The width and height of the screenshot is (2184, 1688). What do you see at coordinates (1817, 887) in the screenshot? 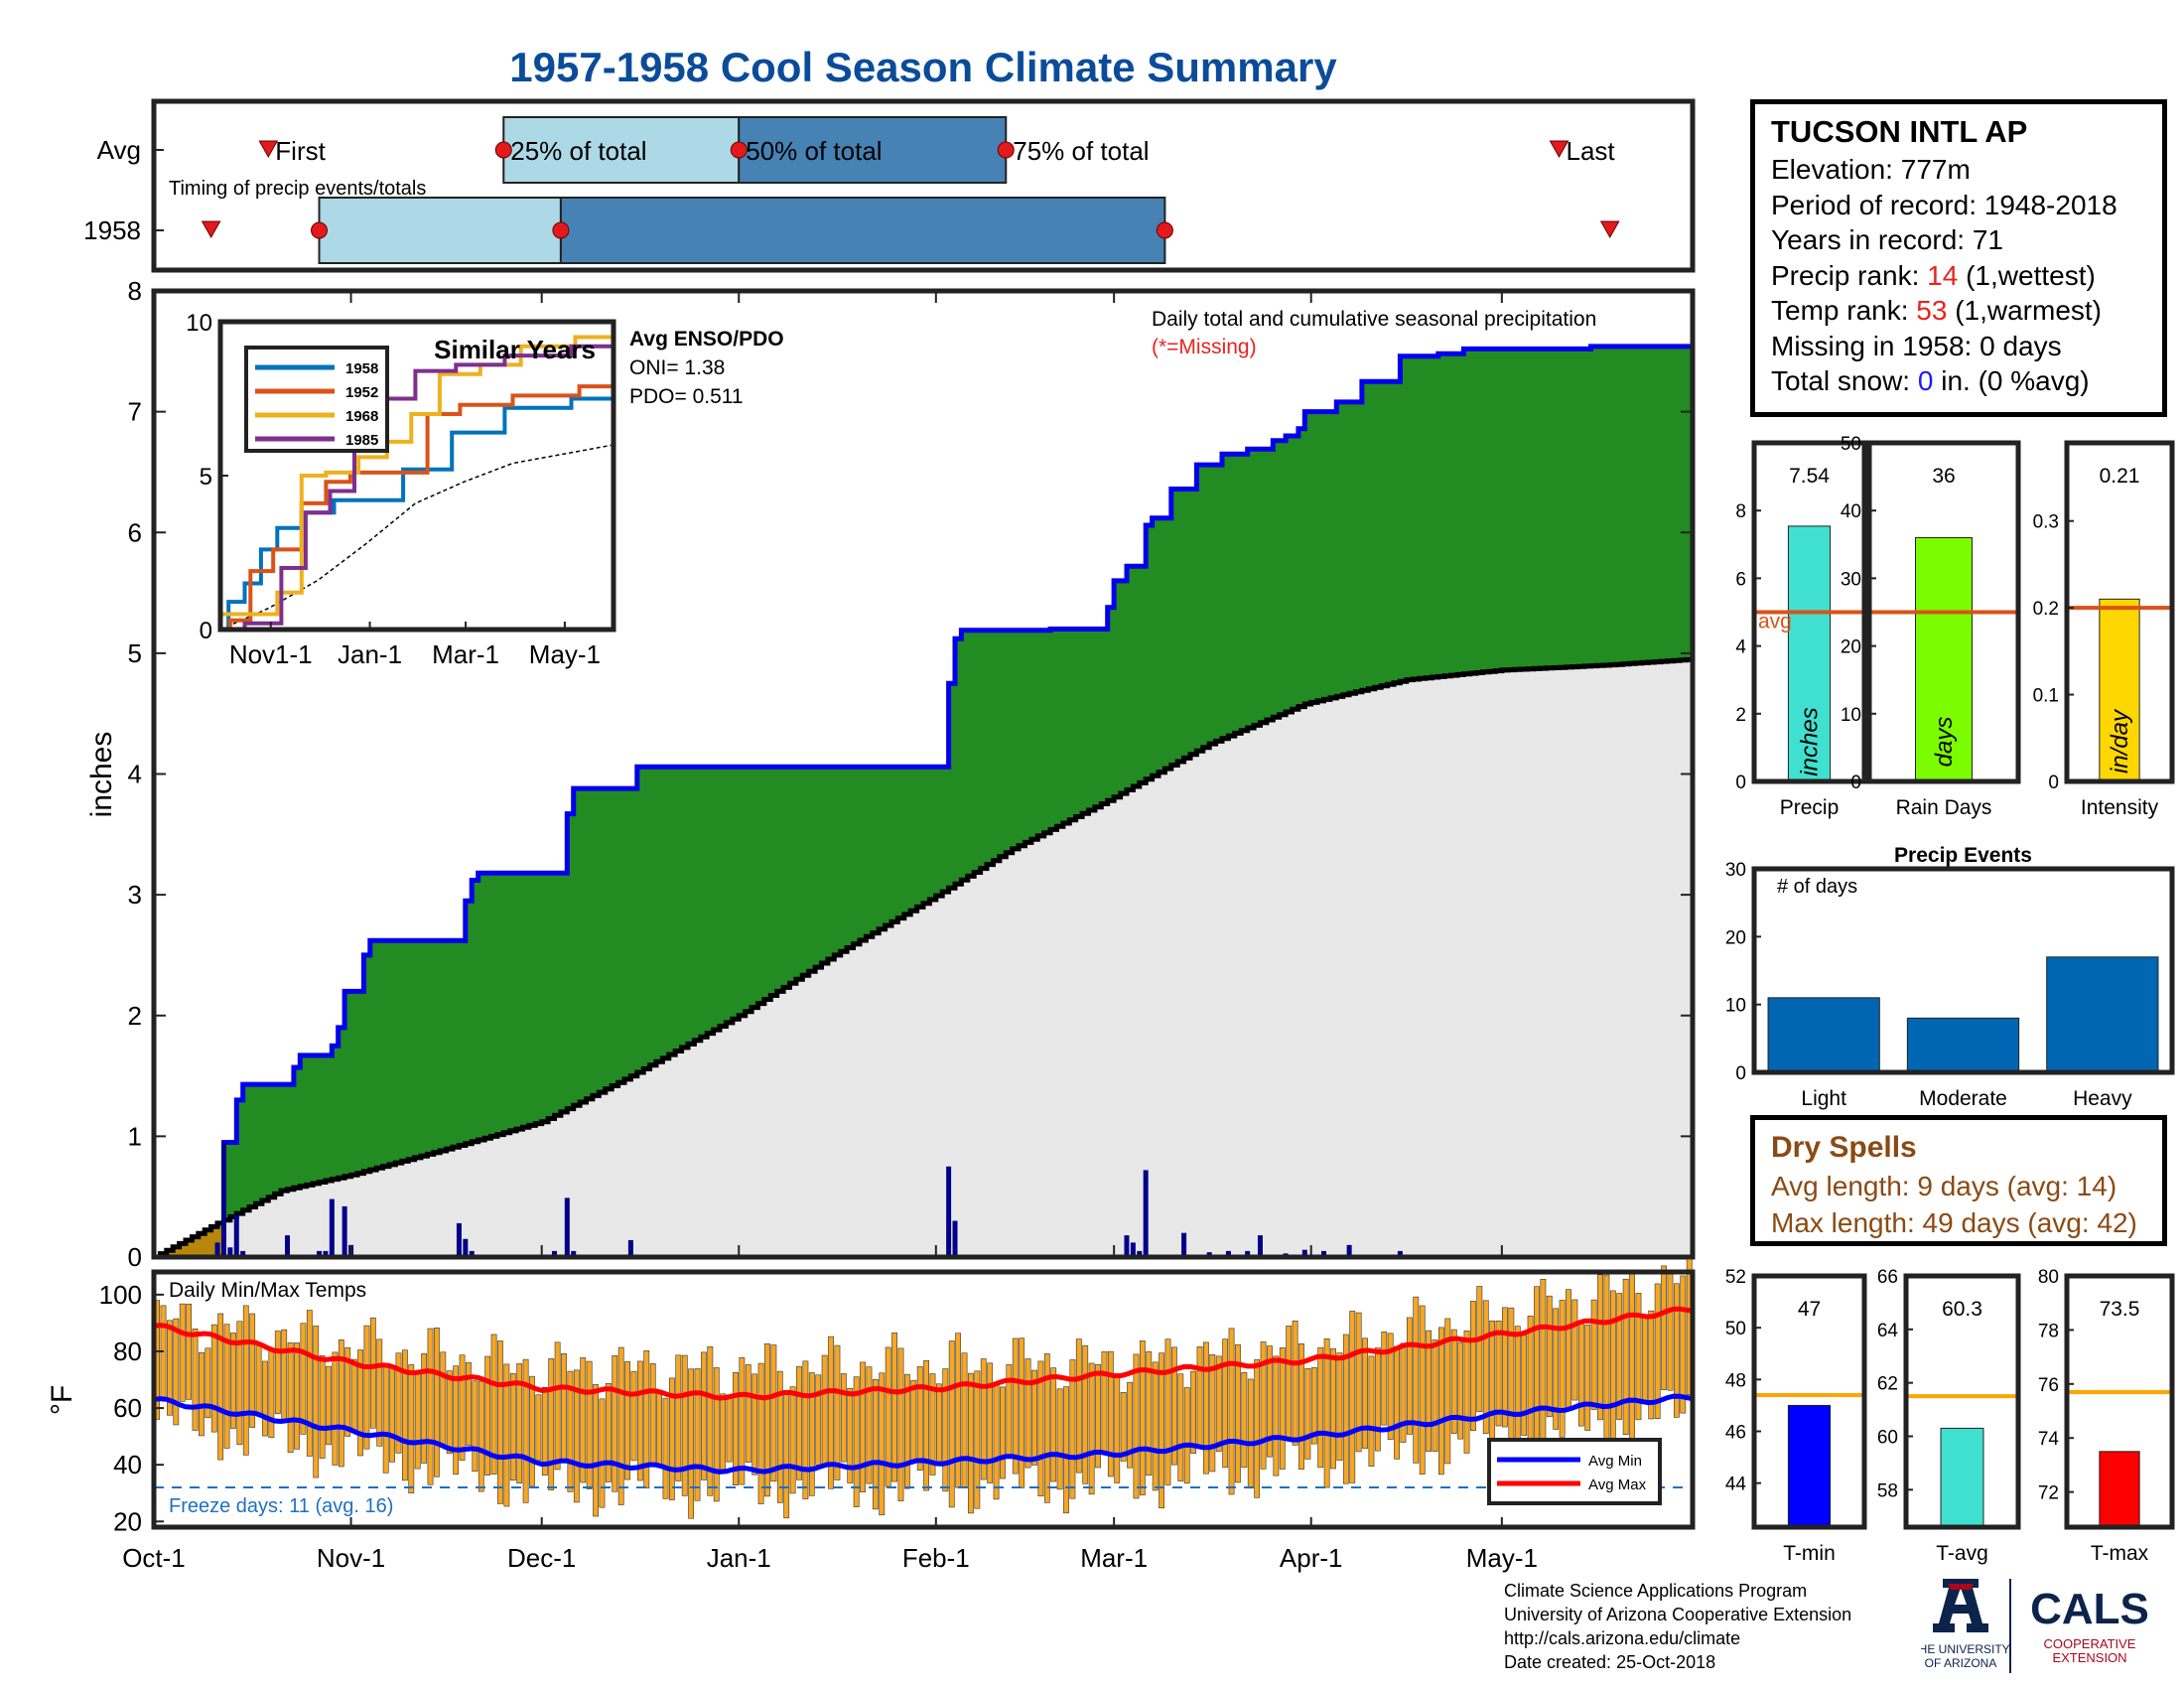
I see `events-y-label: # of days` at bounding box center [1817, 887].